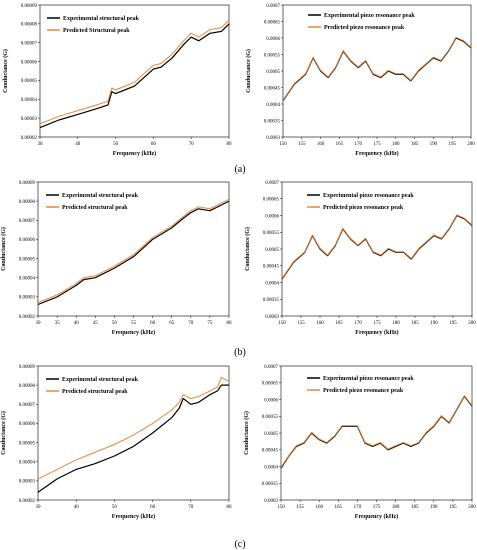 Image resolution: width=477 pixels, height=550 pixels. I want to click on y-tick-label: 0.00003, so click(27, 482).